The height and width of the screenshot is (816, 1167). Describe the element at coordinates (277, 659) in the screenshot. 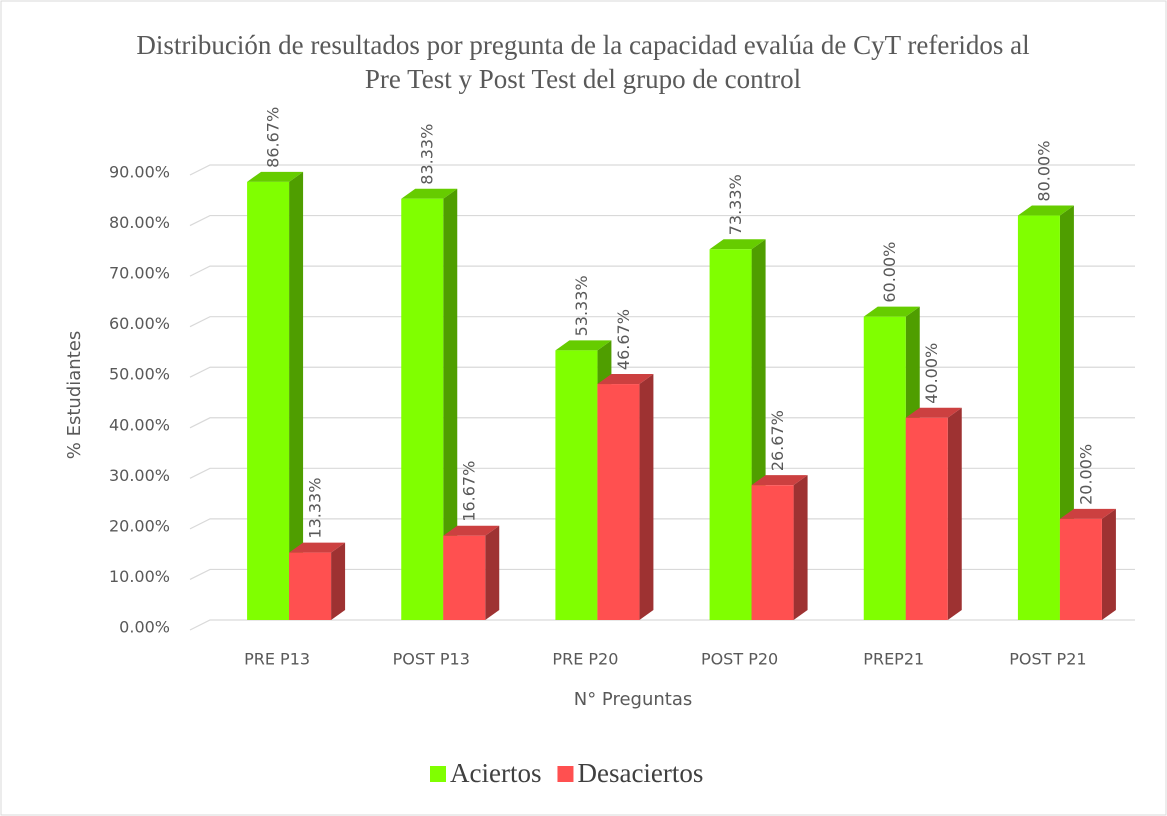

I see `x-tick-label: PRE P13` at that location.